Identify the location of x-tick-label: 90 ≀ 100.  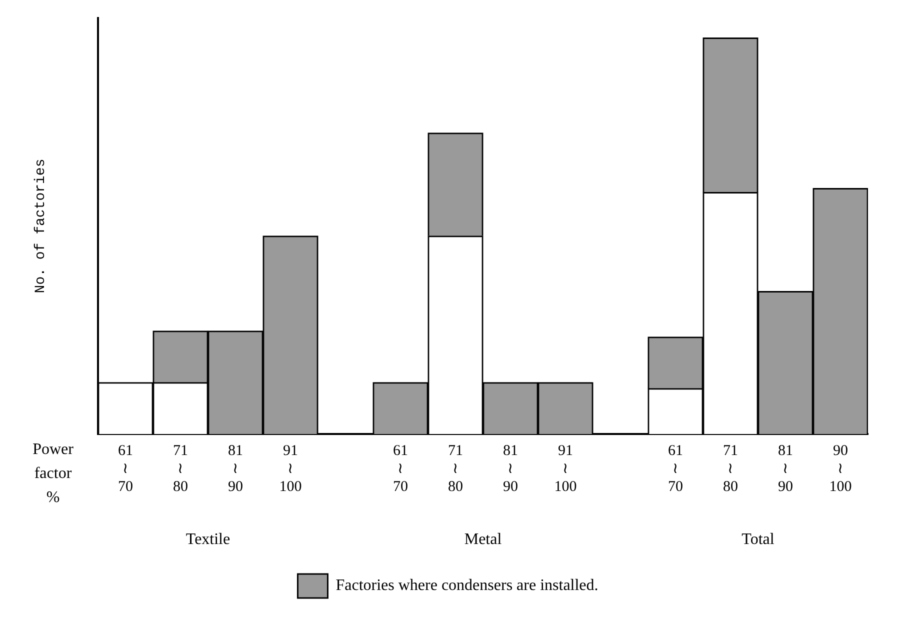
(840, 468).